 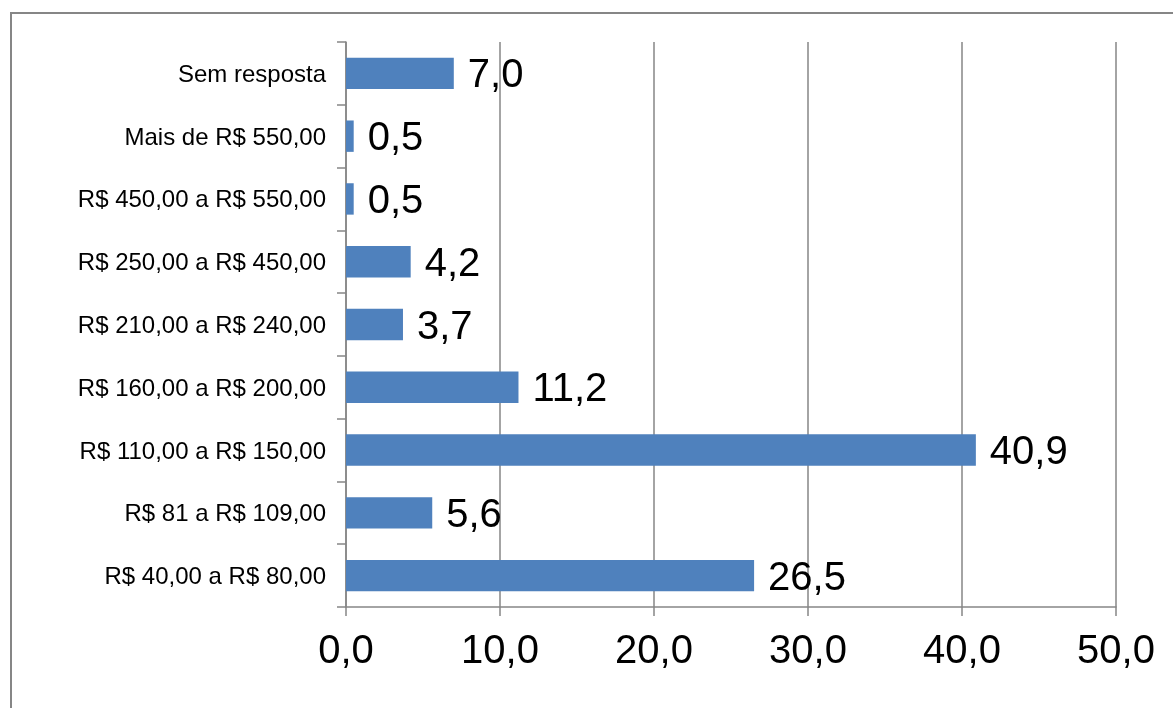 What do you see at coordinates (807, 575) in the screenshot?
I see `data-label: 26,5` at bounding box center [807, 575].